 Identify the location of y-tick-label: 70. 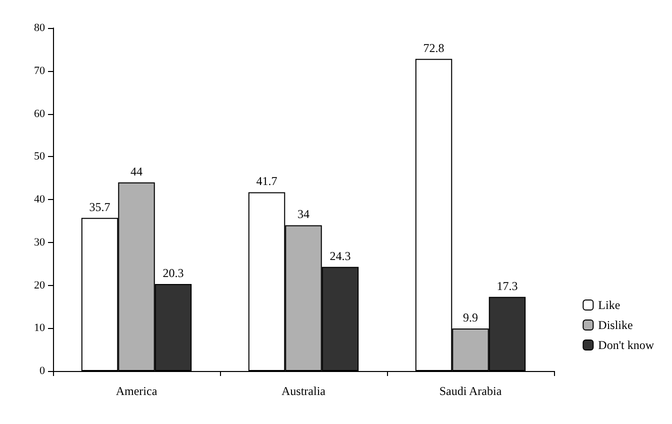
(40, 70).